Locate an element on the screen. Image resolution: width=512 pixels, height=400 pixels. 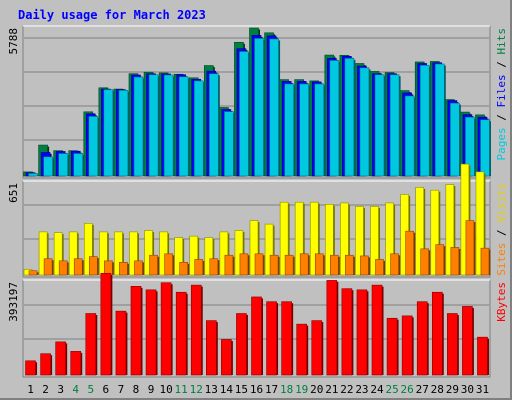
x-tick-label-day-27: 27 is located at coordinates (422, 389).